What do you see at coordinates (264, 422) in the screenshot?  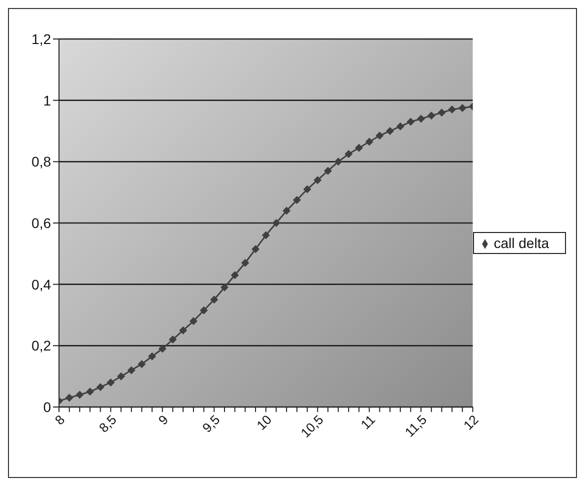 I see `x-tick-label: 10` at bounding box center [264, 422].